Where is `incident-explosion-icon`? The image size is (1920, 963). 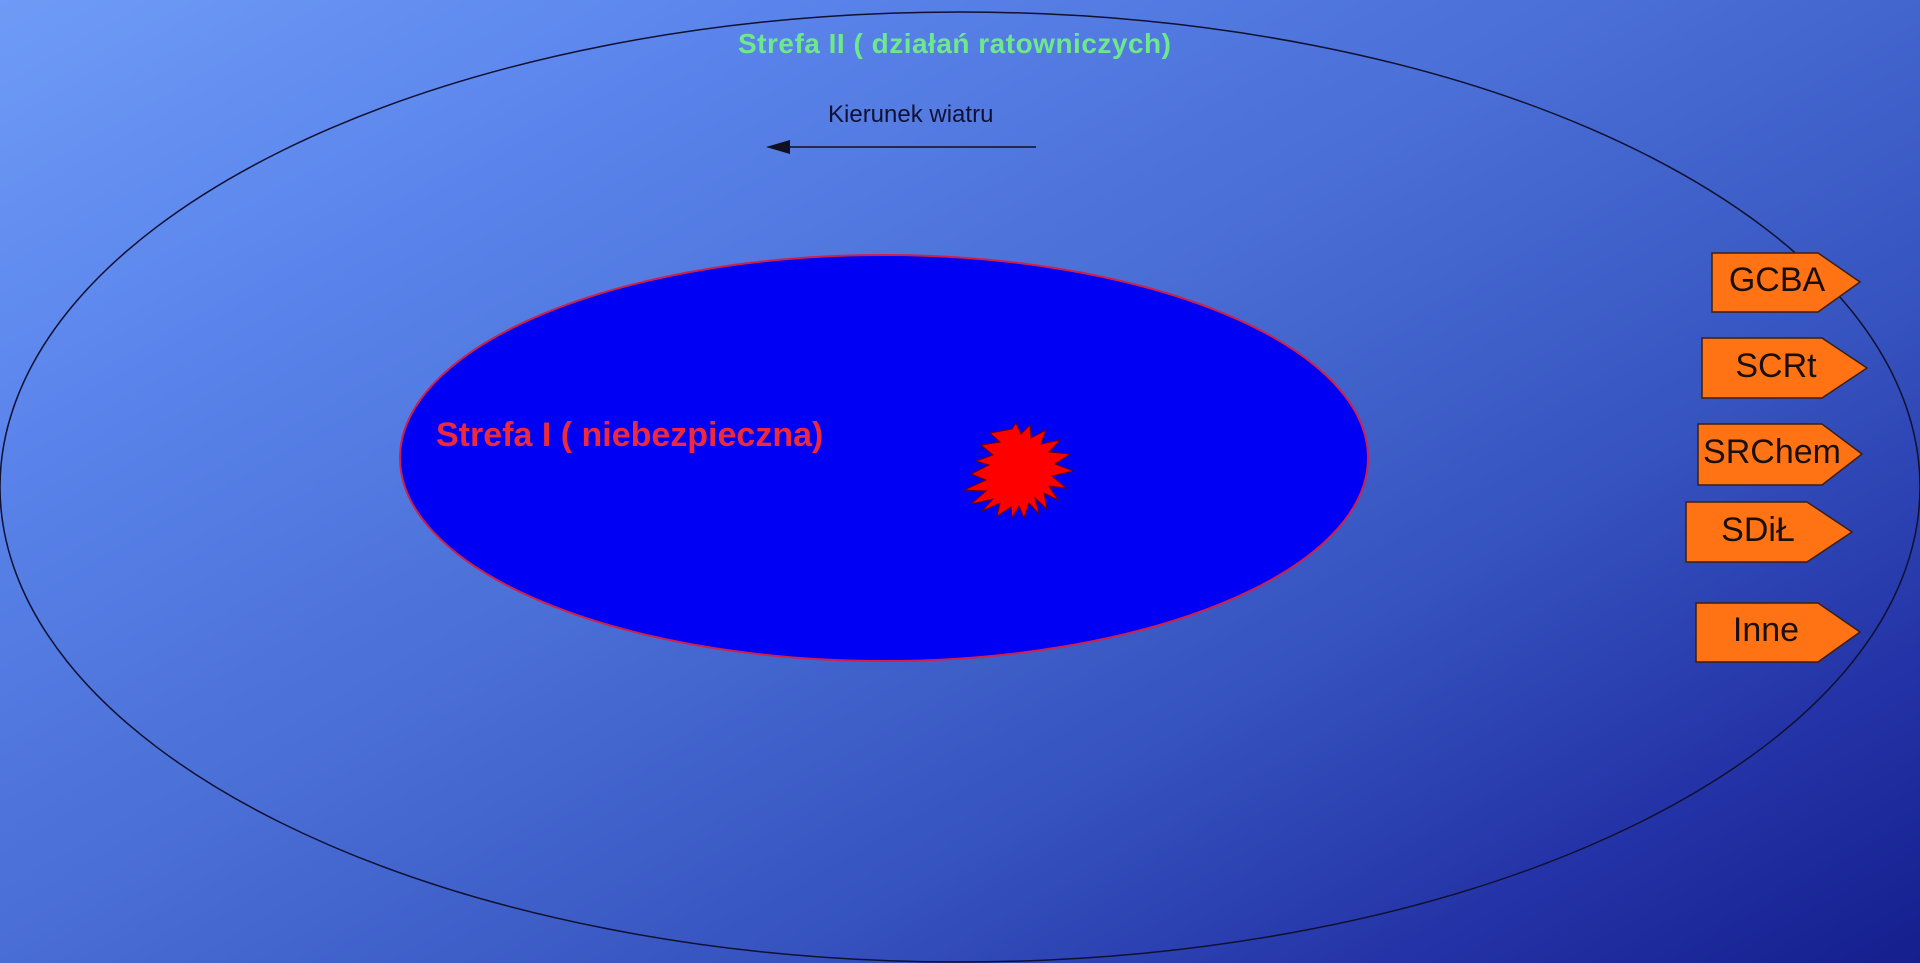 incident-explosion-icon is located at coordinates (1019, 470).